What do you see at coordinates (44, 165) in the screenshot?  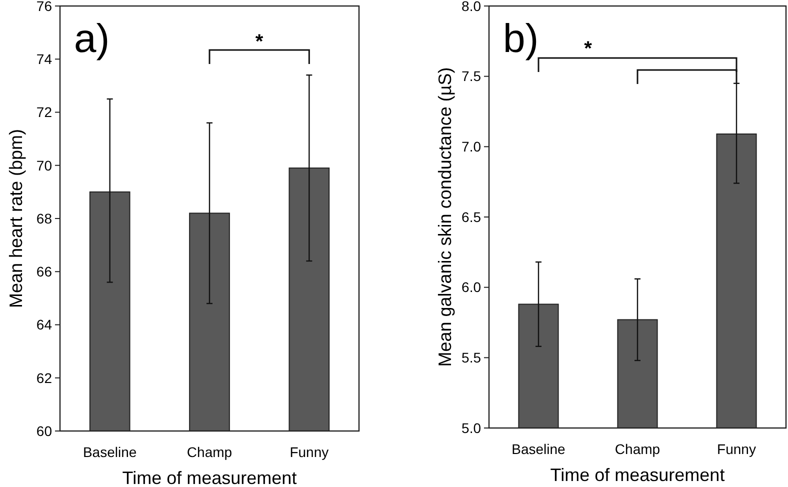 I see `y-tick-label: 70` at bounding box center [44, 165].